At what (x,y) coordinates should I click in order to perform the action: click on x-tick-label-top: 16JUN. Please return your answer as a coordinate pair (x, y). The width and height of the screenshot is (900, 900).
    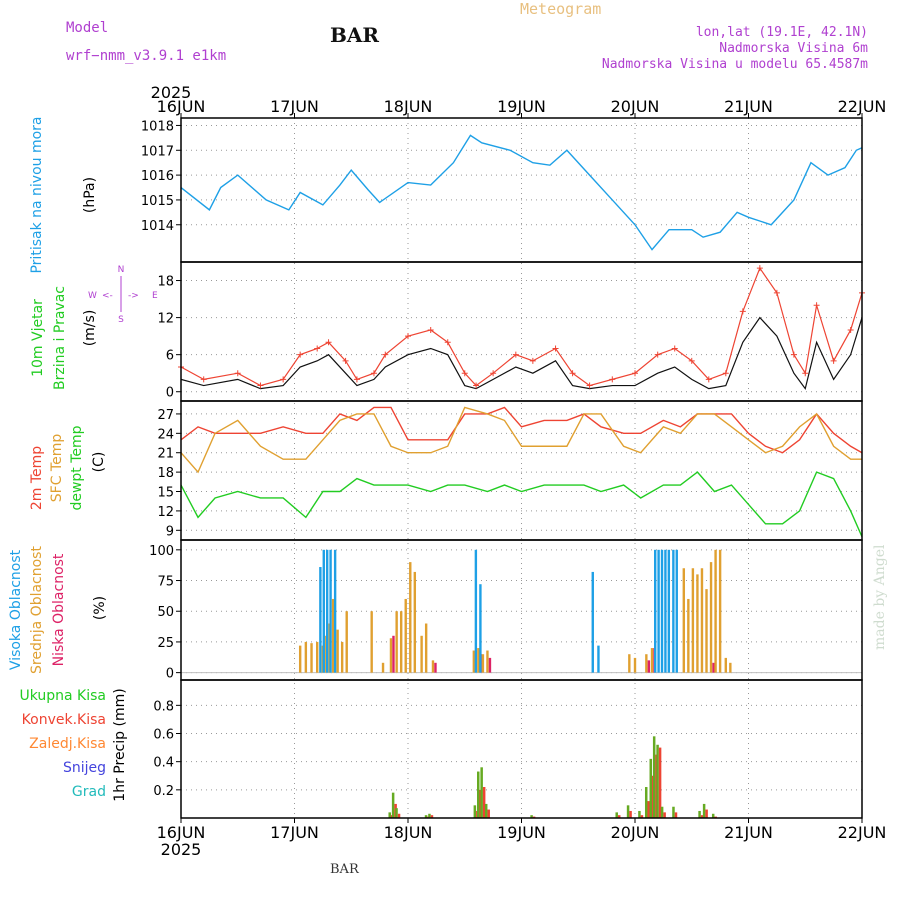
    Looking at the image, I should click on (181, 106).